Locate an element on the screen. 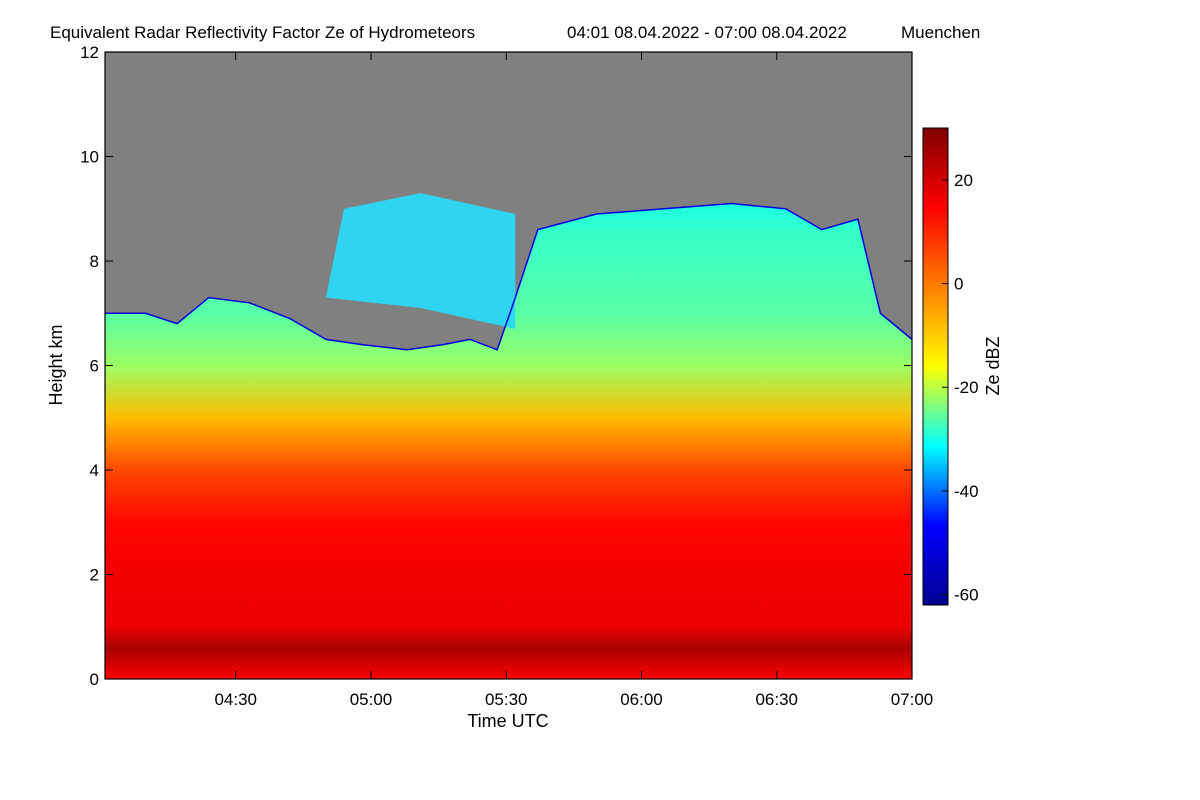  x-tick-label: 06:00 is located at coordinates (641, 699).